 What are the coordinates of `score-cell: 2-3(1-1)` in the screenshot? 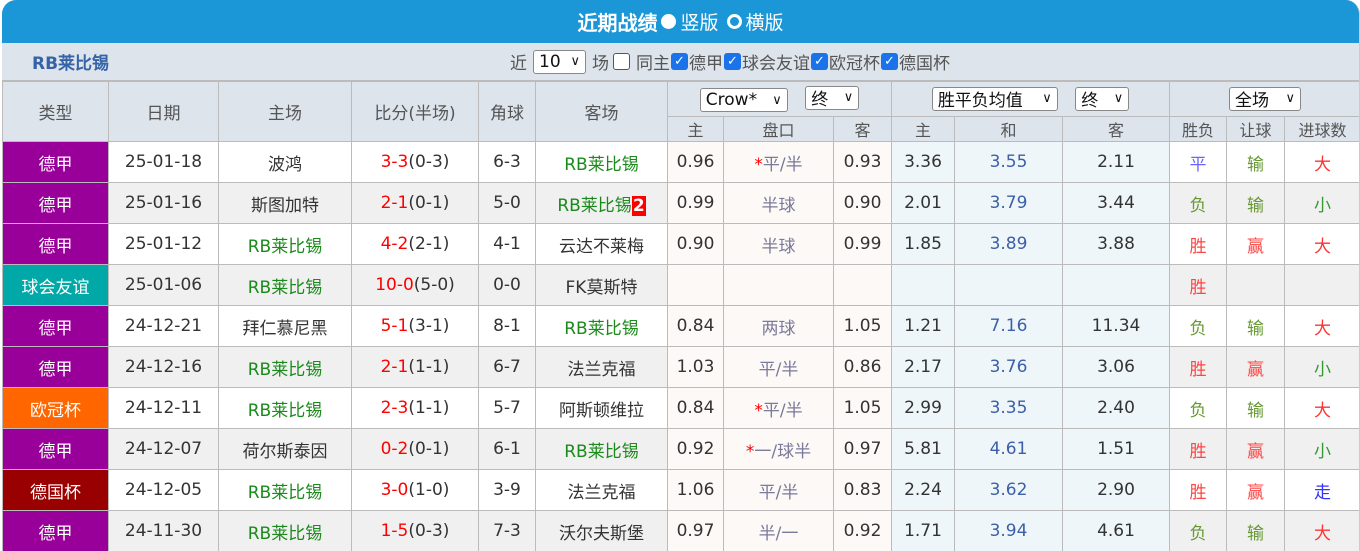 It's located at (415, 408).